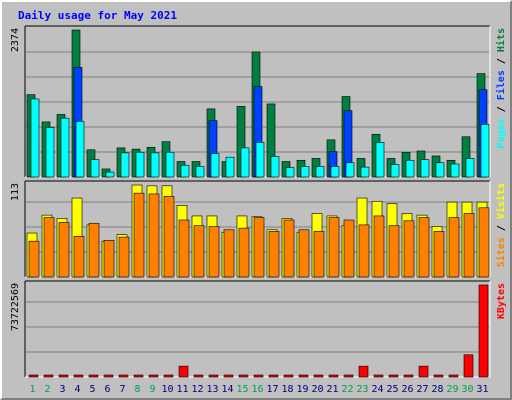 The image size is (512, 400). Describe the element at coordinates (15, 192) in the screenshot. I see `y-axis-max-label: 113` at that location.